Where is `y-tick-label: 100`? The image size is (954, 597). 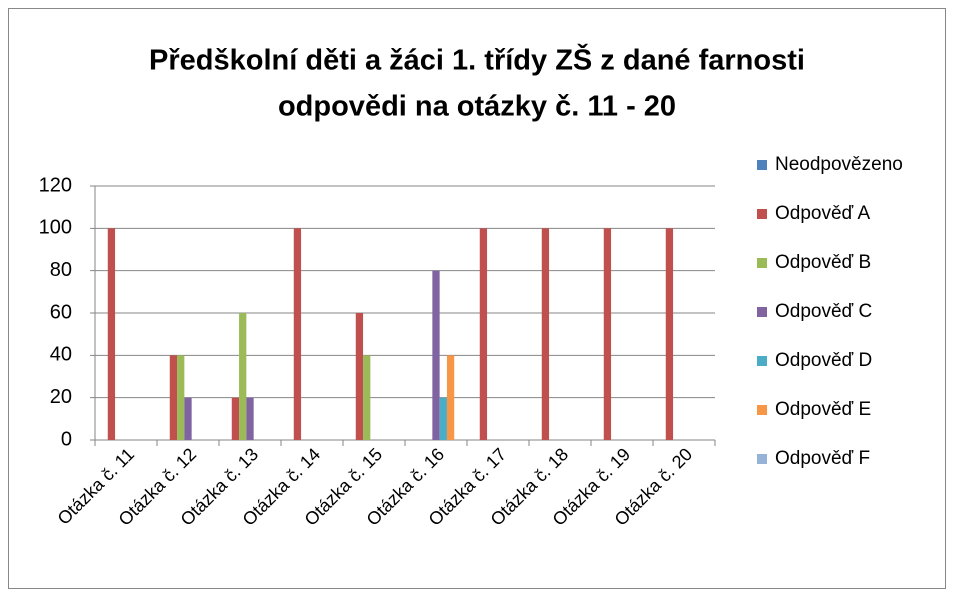
y-tick-label: 100 is located at coordinates (55, 228).